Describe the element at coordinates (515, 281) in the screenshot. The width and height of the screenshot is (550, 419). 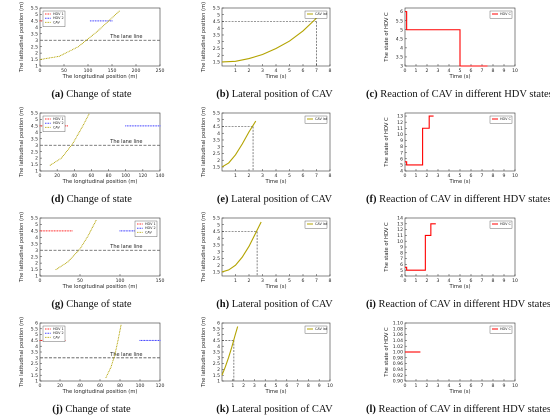
I see `x-tick-label: 10` at that location.